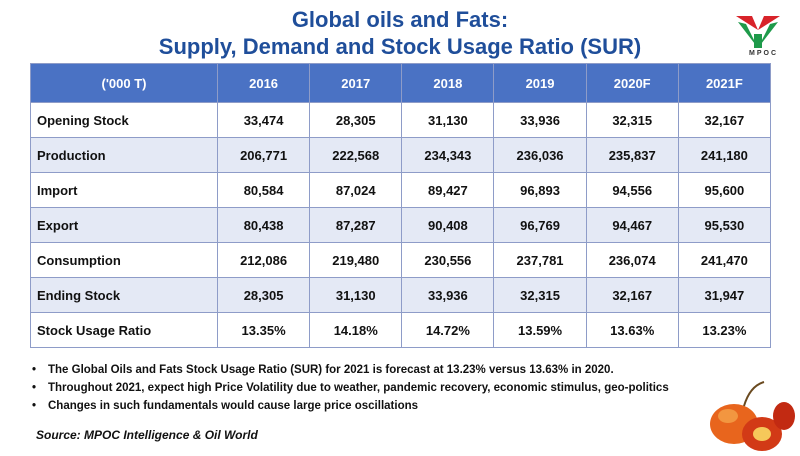  I want to click on table-cell: 241,470, so click(724, 260).